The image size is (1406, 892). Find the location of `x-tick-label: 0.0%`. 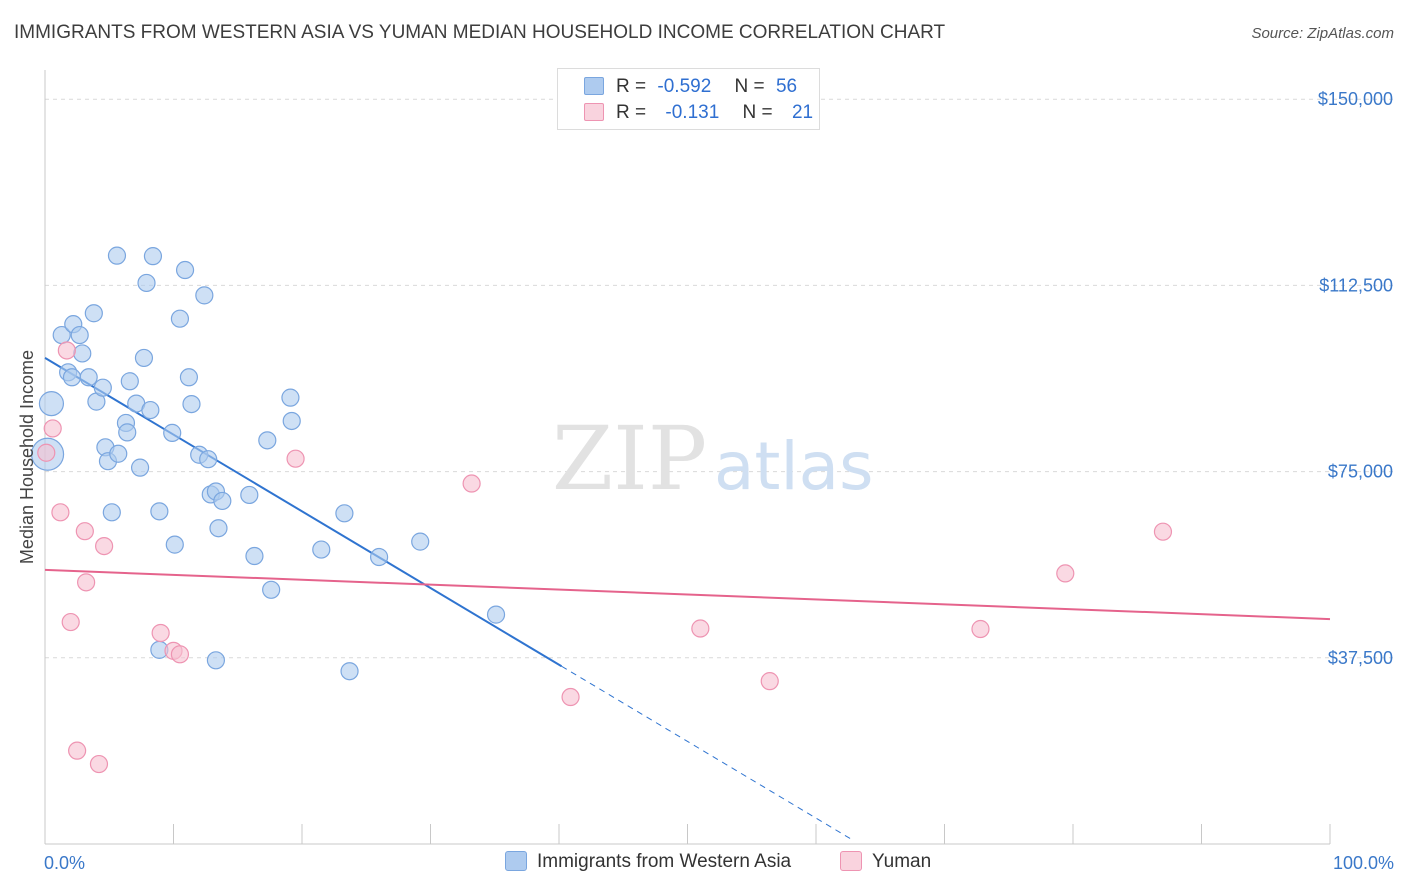

x-tick-label: 0.0% is located at coordinates (64, 863).